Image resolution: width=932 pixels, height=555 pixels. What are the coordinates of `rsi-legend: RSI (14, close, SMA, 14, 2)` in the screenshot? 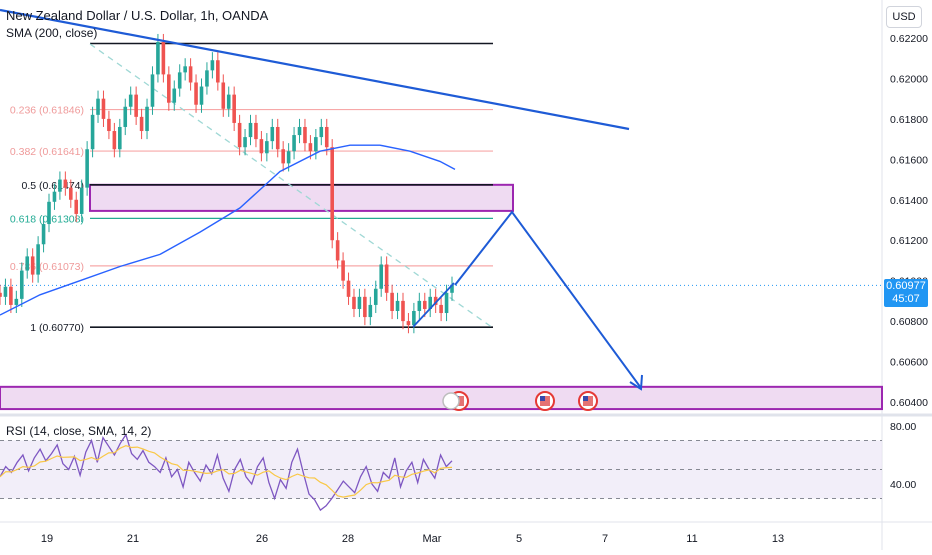 It's located at (79, 431).